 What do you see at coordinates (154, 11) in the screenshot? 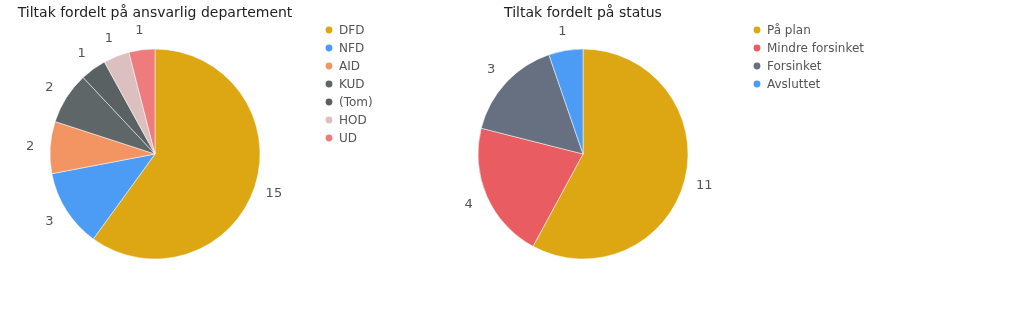
I see `chart-title: Tiltak fordelt på ansvarlig departement` at bounding box center [154, 11].